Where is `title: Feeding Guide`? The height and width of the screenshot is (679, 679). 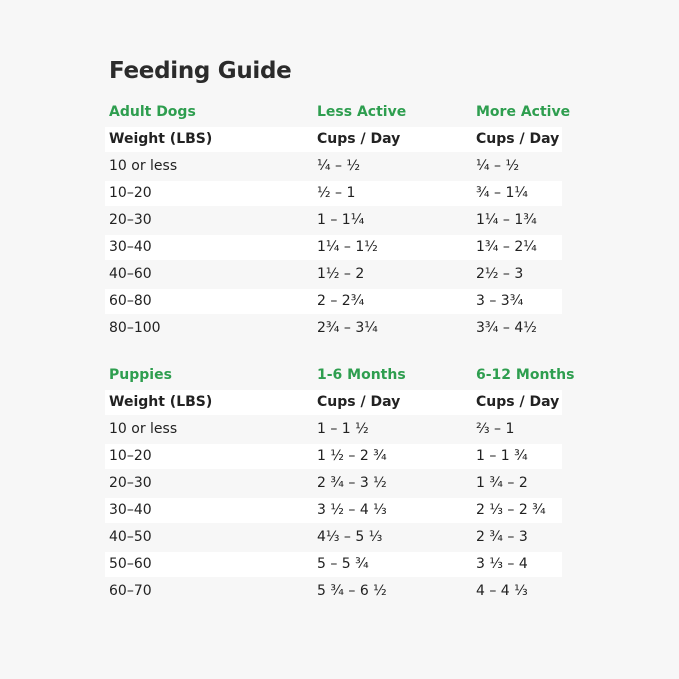
title: Feeding Guide is located at coordinates (200, 71).